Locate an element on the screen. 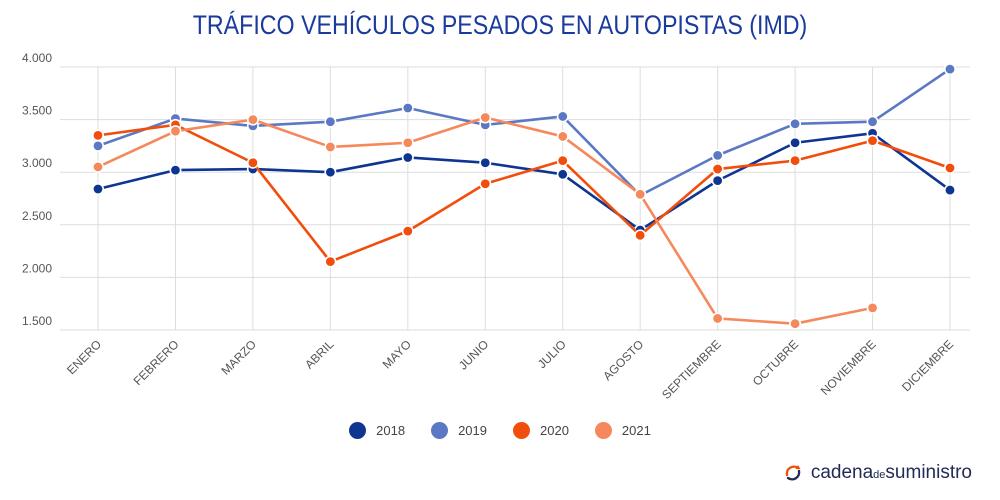 The image size is (1000, 500). brand-logo: cadenadesuministro is located at coordinates (877, 473).